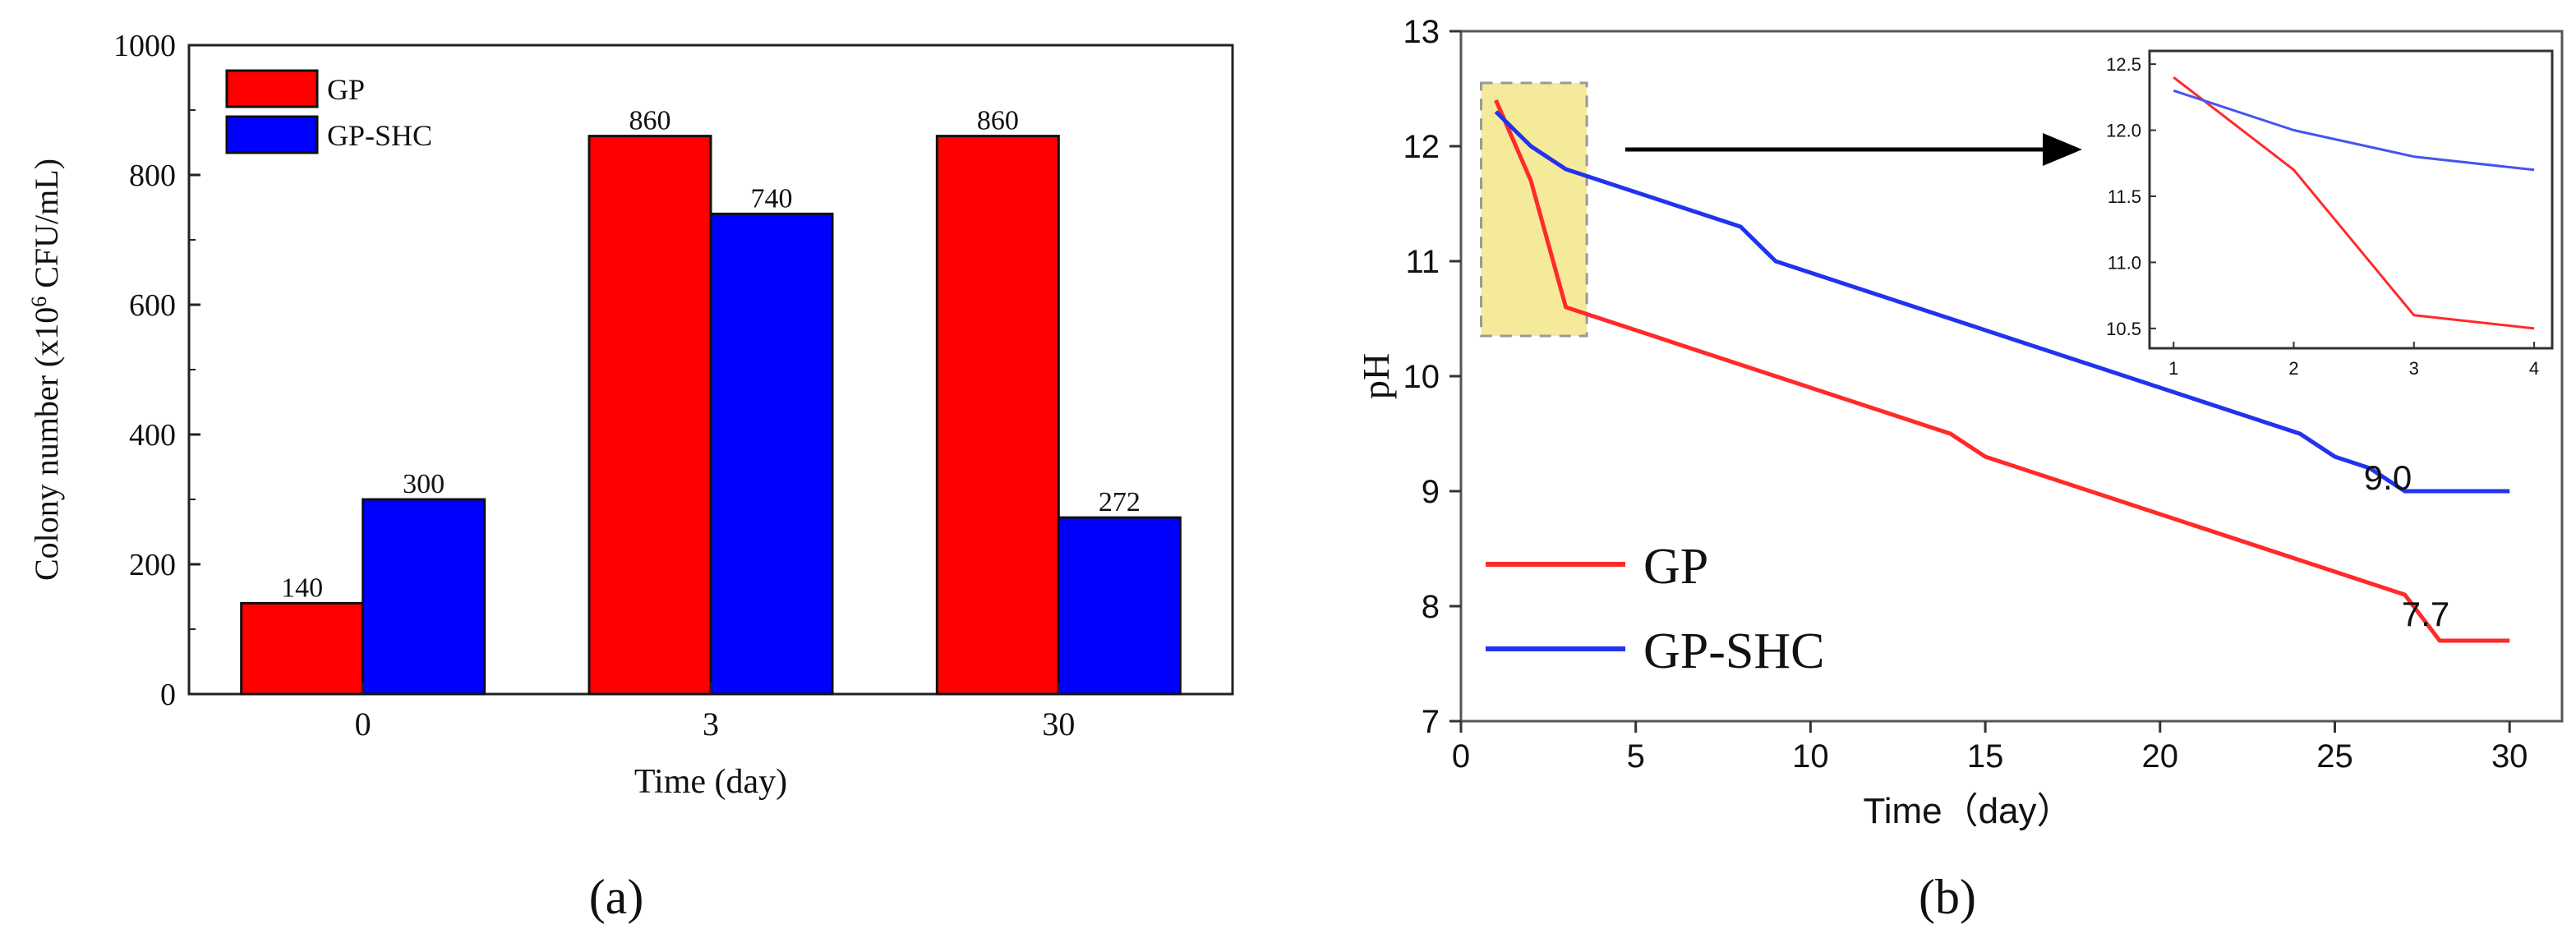 The image size is (2576, 938). Describe the element at coordinates (2509, 756) in the screenshot. I see `line-x-tick-label: 30` at that location.